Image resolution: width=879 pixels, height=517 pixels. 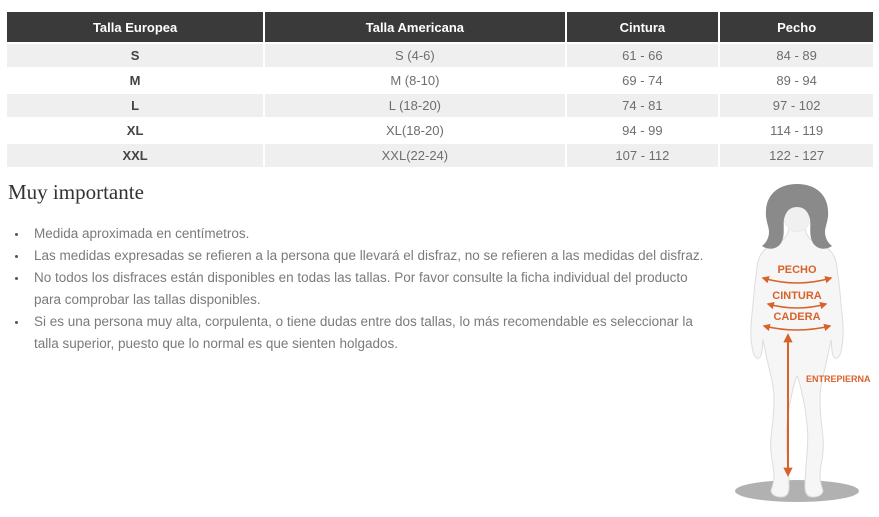 I want to click on table-cell: 97 - 102, so click(x=795, y=106).